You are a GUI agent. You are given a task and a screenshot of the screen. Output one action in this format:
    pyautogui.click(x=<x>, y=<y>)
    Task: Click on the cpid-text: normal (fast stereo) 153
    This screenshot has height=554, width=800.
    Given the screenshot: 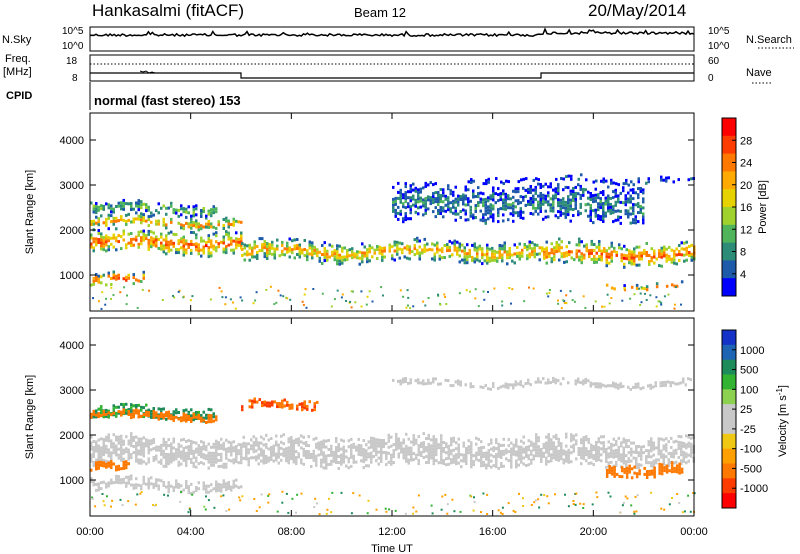 What is the action you would take?
    pyautogui.click(x=167, y=100)
    